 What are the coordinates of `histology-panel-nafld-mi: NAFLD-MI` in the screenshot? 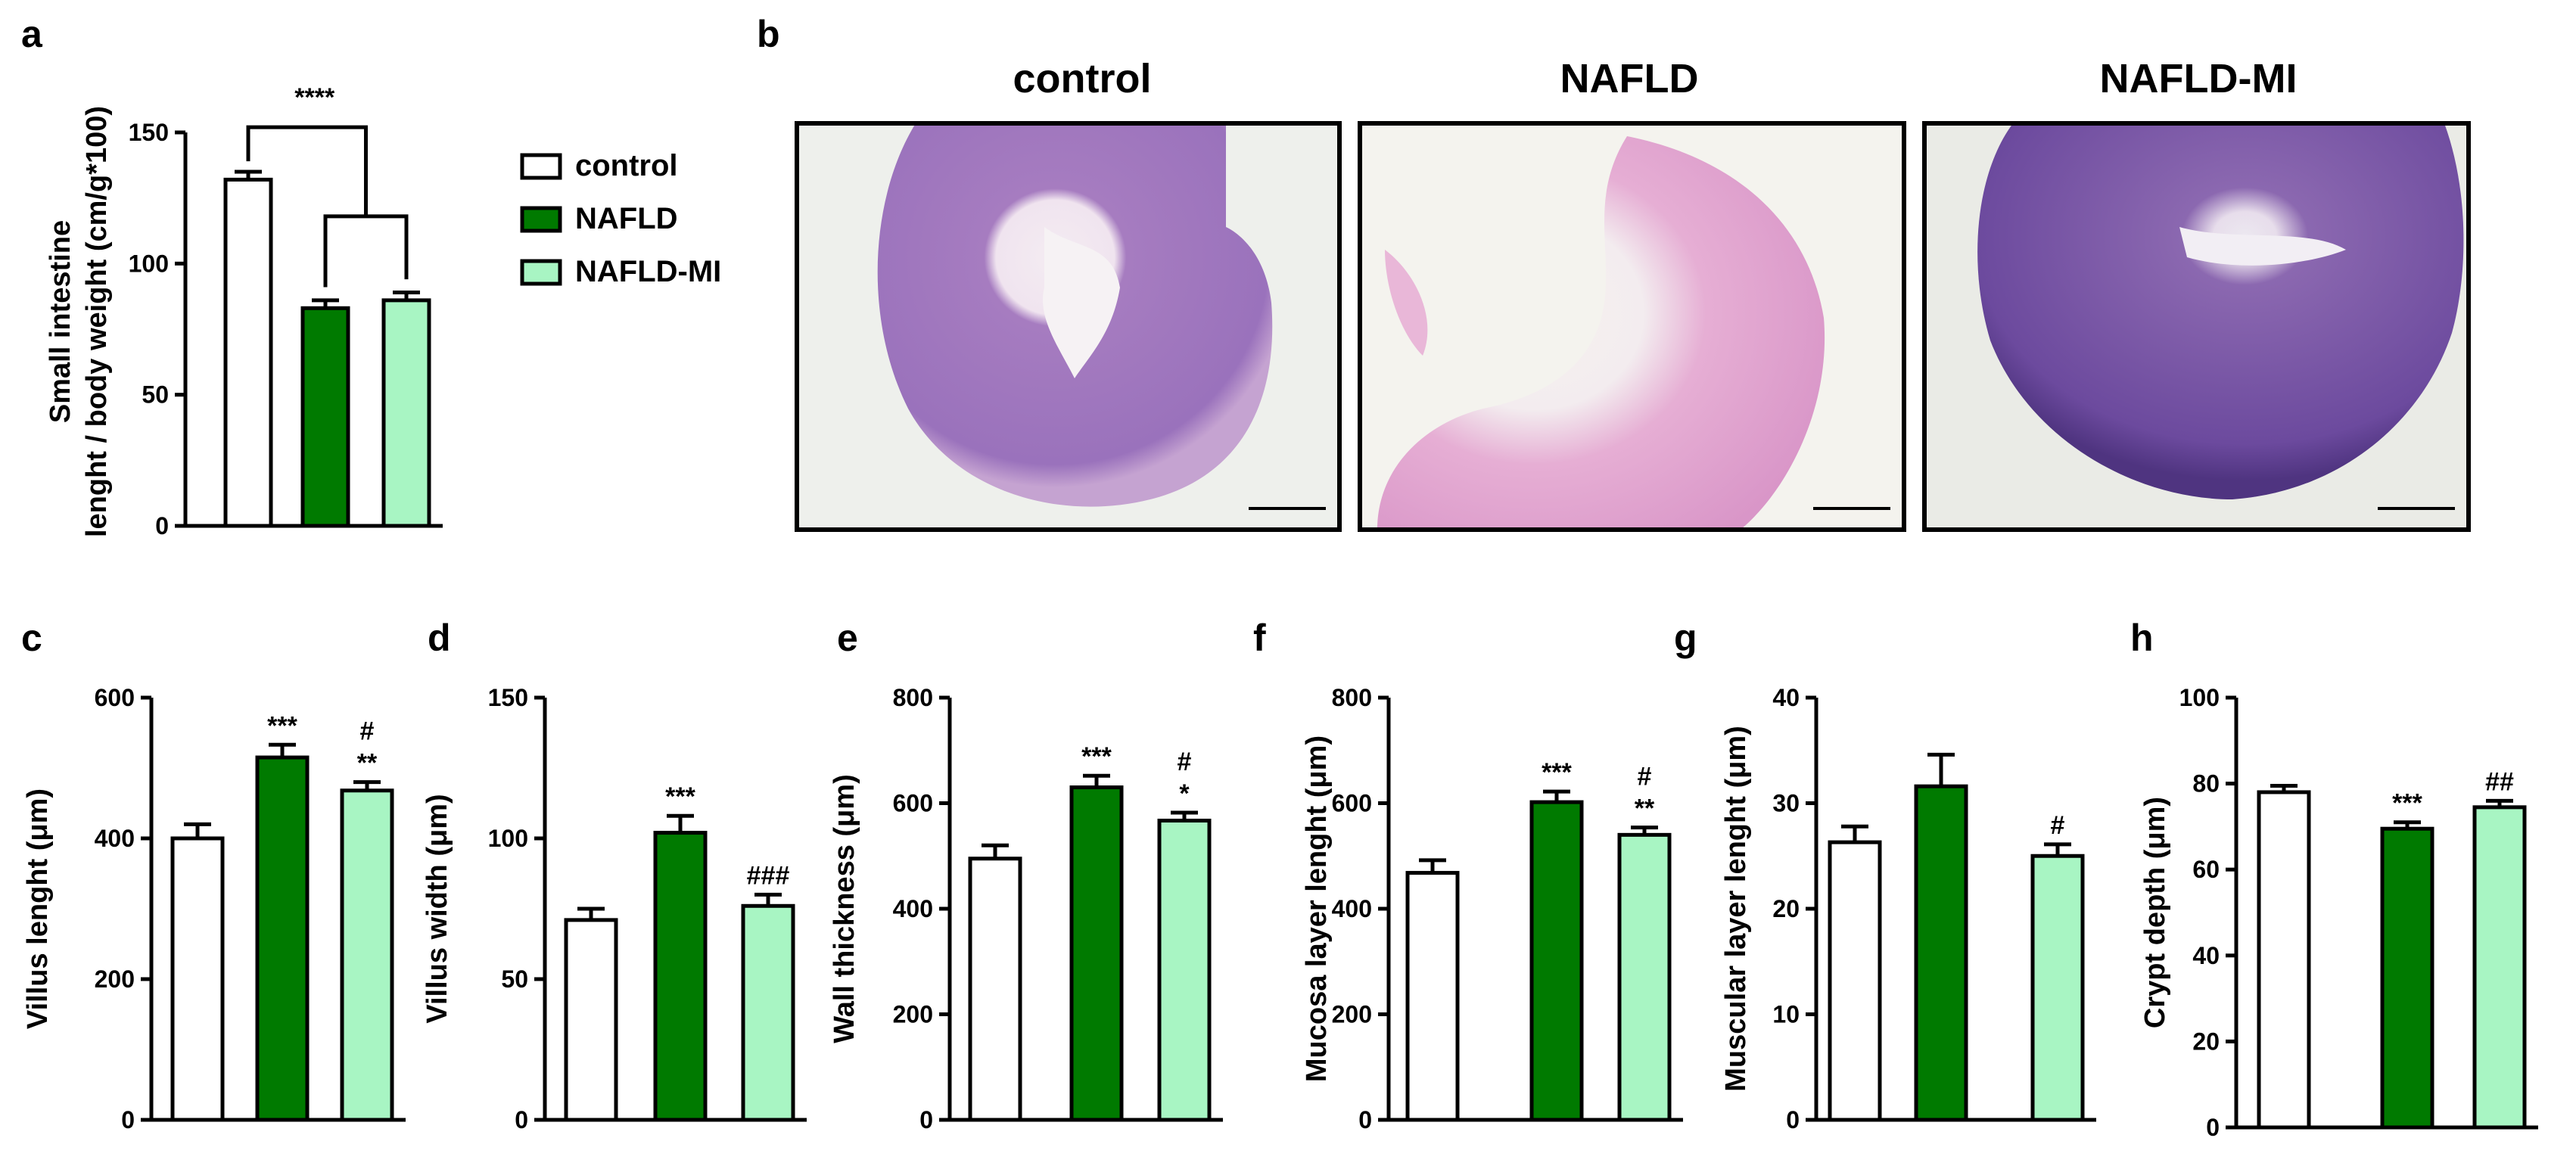 It's located at (2196, 294).